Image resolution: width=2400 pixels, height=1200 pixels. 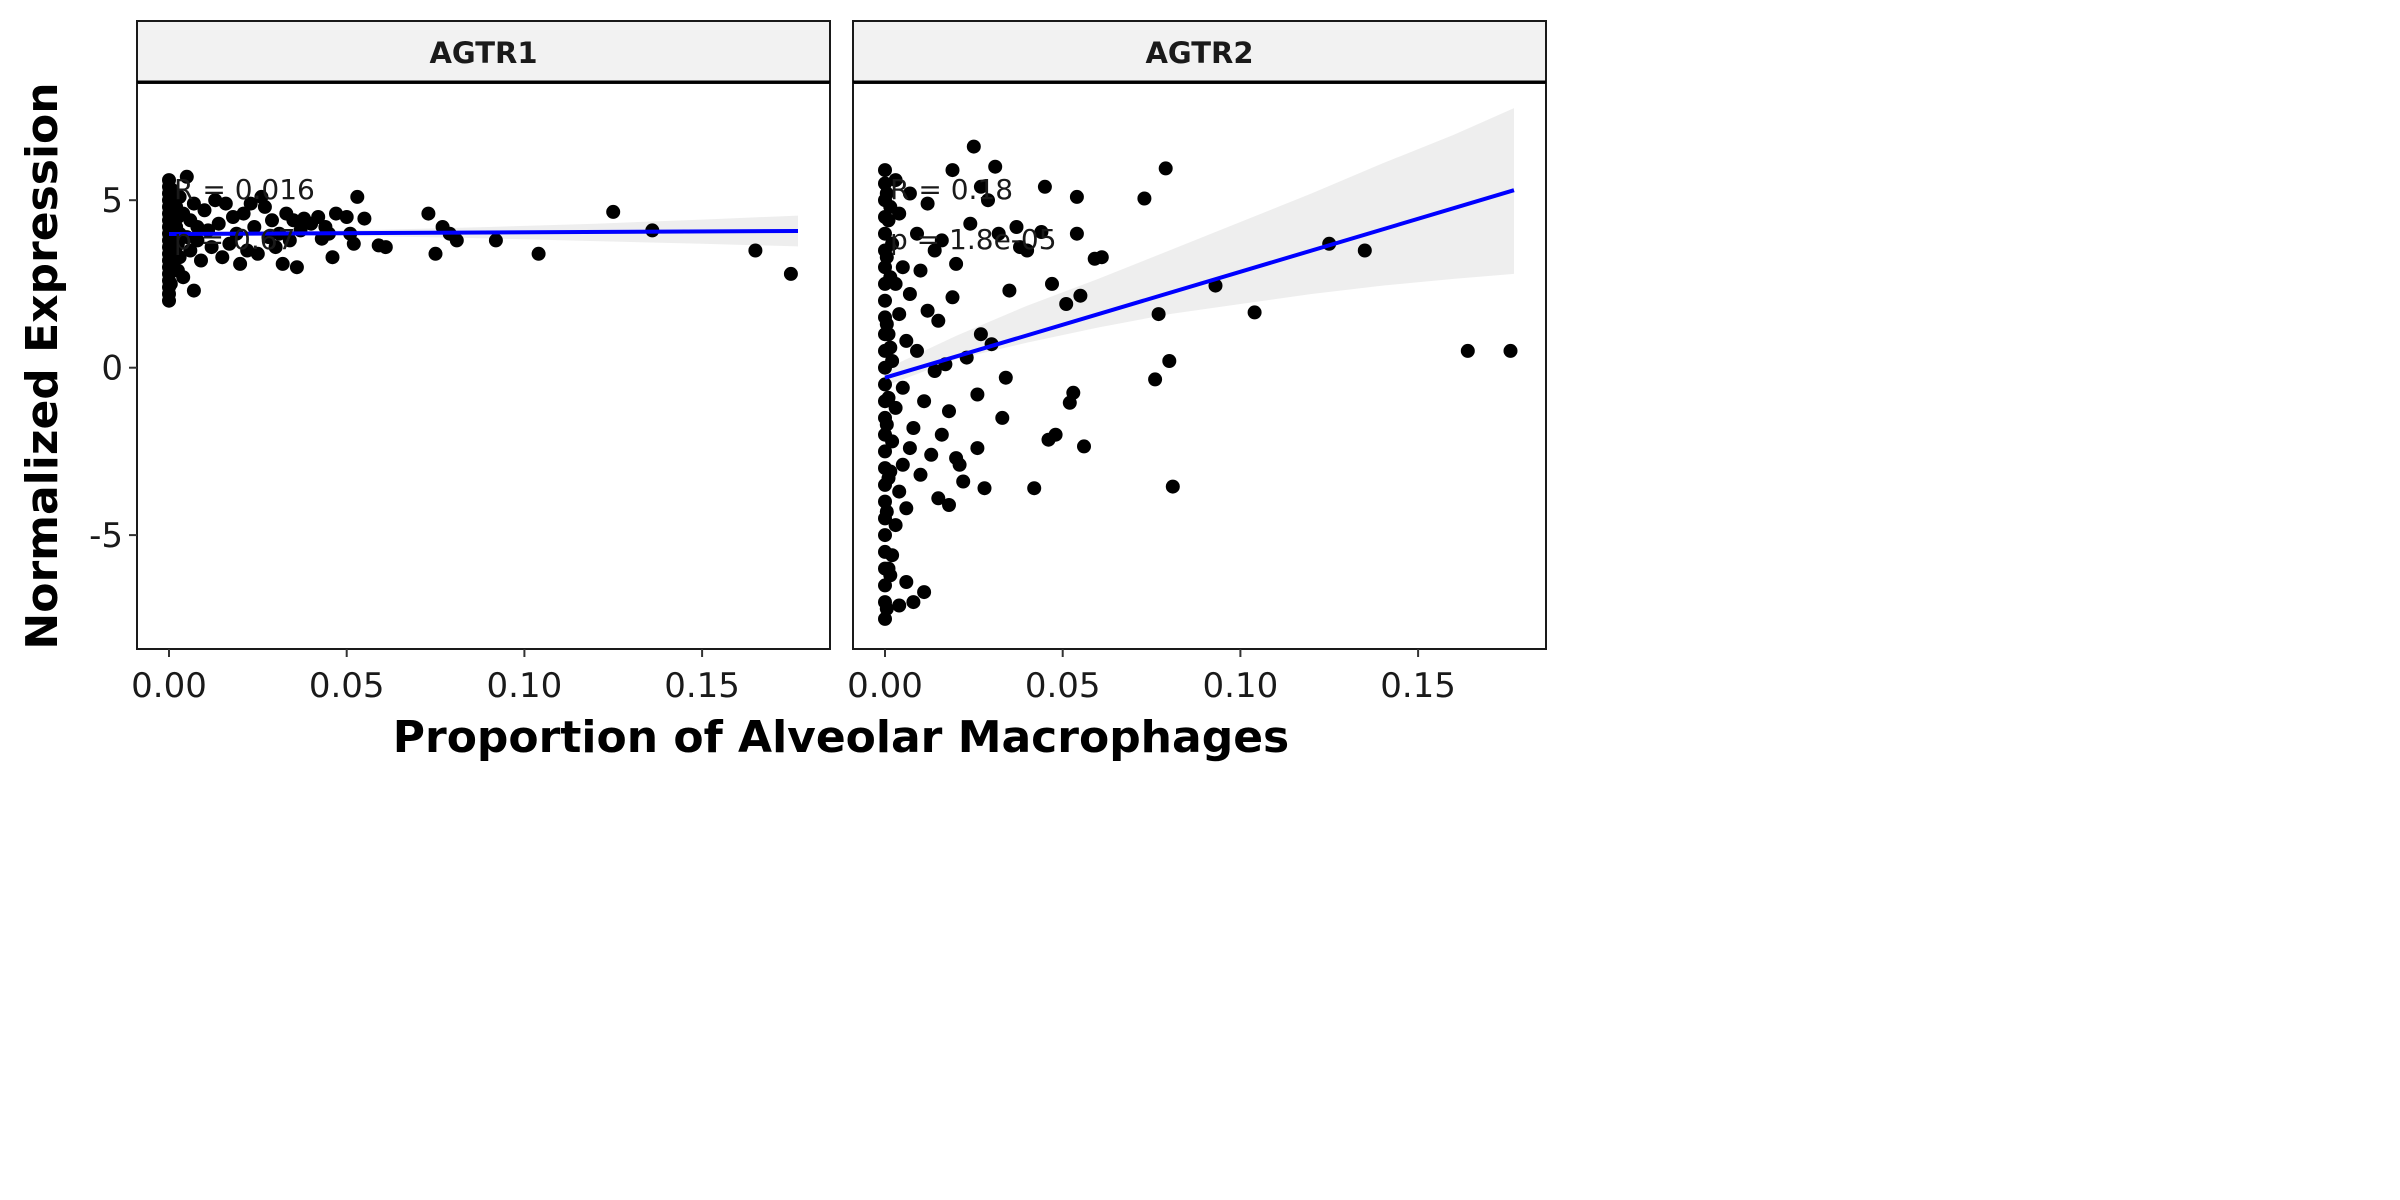 I want to click on x-tick-label: 0.05, so click(x=347, y=686).